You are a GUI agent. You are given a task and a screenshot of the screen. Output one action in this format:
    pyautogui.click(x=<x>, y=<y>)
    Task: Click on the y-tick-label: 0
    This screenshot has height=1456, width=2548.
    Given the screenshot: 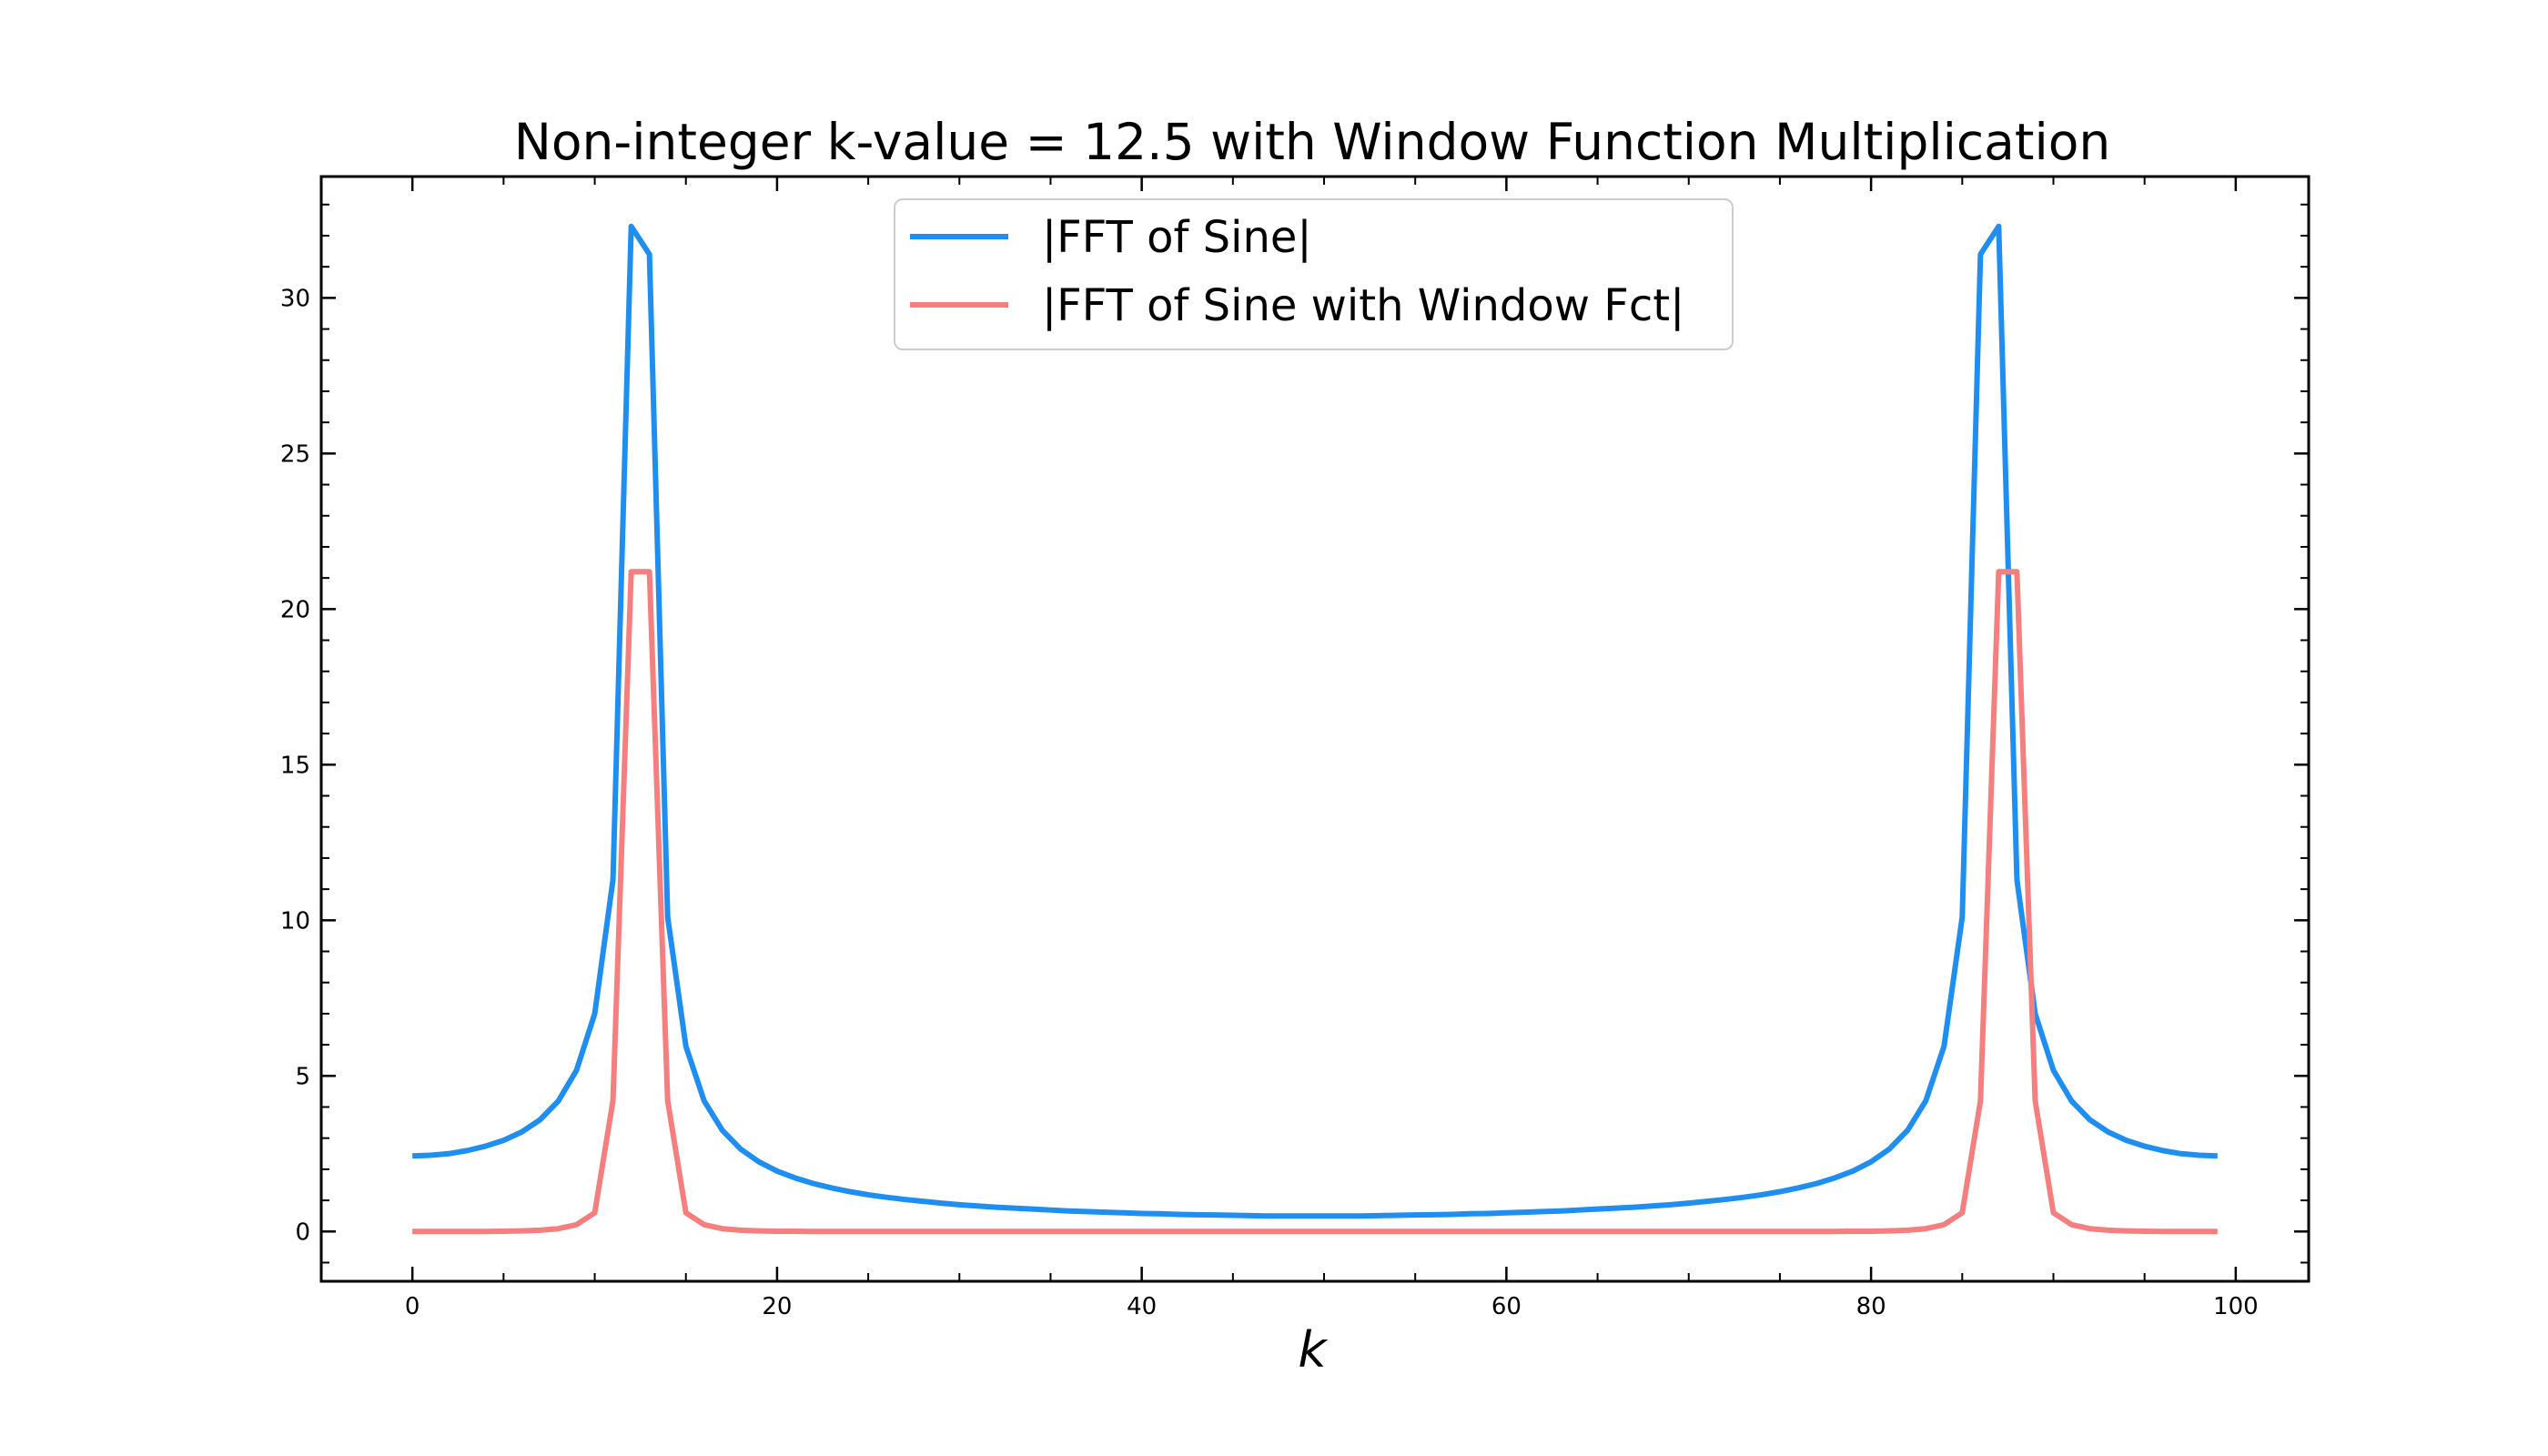 What is the action you would take?
    pyautogui.click(x=302, y=1232)
    